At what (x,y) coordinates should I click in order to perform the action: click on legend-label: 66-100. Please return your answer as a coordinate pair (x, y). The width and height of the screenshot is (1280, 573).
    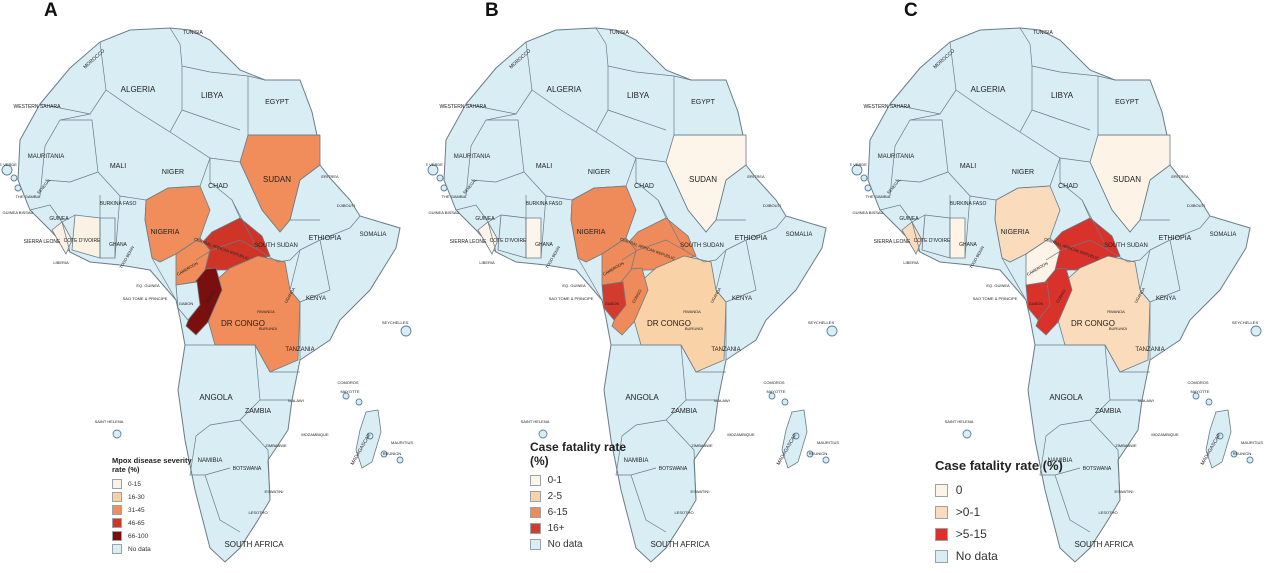
    Looking at the image, I should click on (138, 536).